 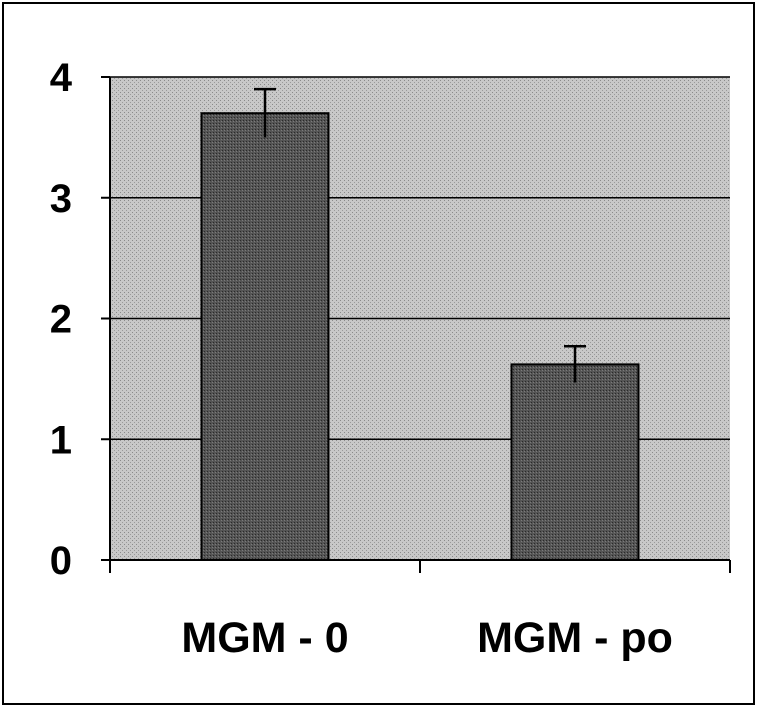 What do you see at coordinates (575, 638) in the screenshot?
I see `x-tick-label: MGM - po` at bounding box center [575, 638].